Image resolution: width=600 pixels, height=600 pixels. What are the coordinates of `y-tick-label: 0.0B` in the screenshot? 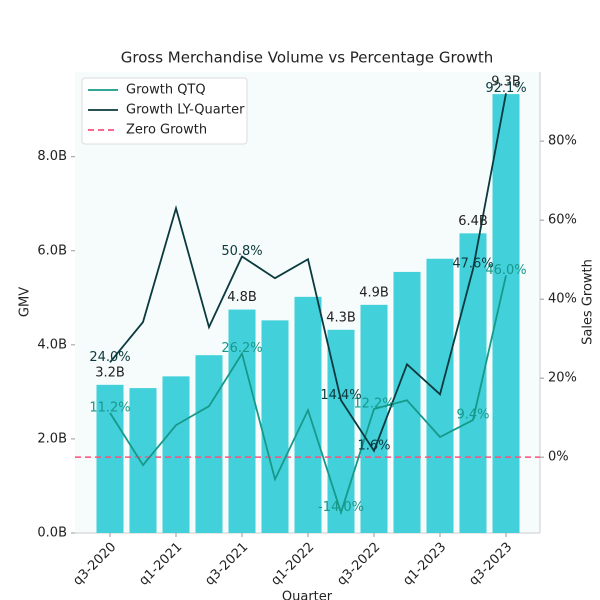 It's located at (52, 533).